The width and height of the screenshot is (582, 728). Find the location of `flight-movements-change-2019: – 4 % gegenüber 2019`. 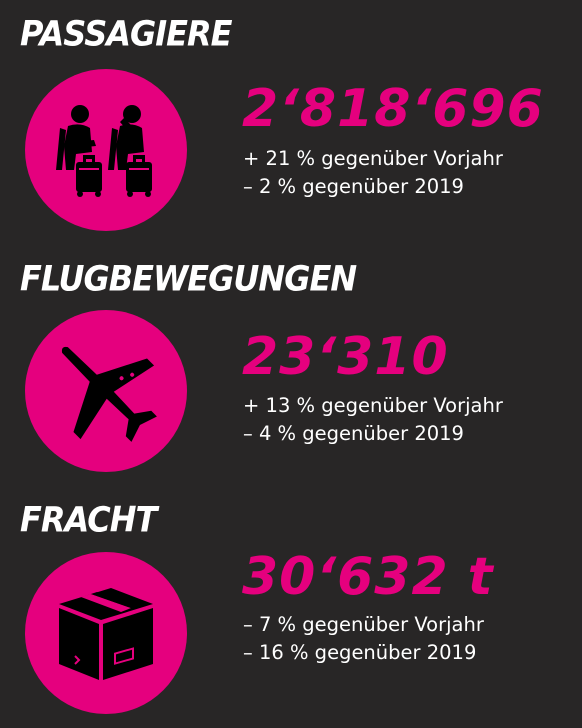

flight-movements-change-2019: – 4 % gegenüber 2019 is located at coordinates (353, 433).